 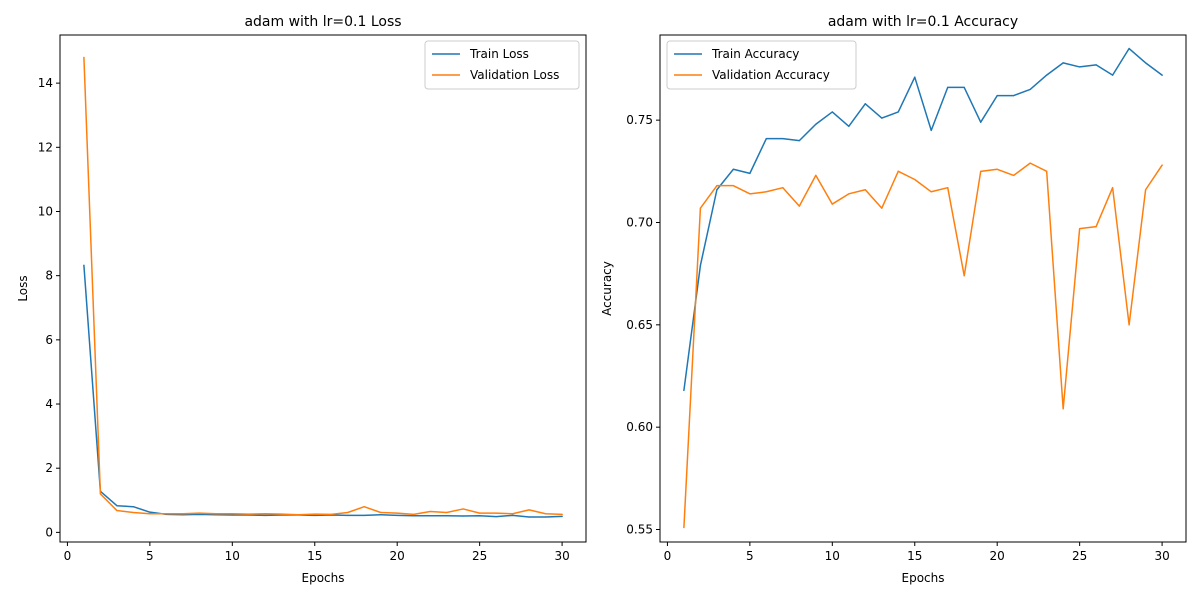 What do you see at coordinates (45, 83) in the screenshot?
I see `y-tick-label: 14` at bounding box center [45, 83].